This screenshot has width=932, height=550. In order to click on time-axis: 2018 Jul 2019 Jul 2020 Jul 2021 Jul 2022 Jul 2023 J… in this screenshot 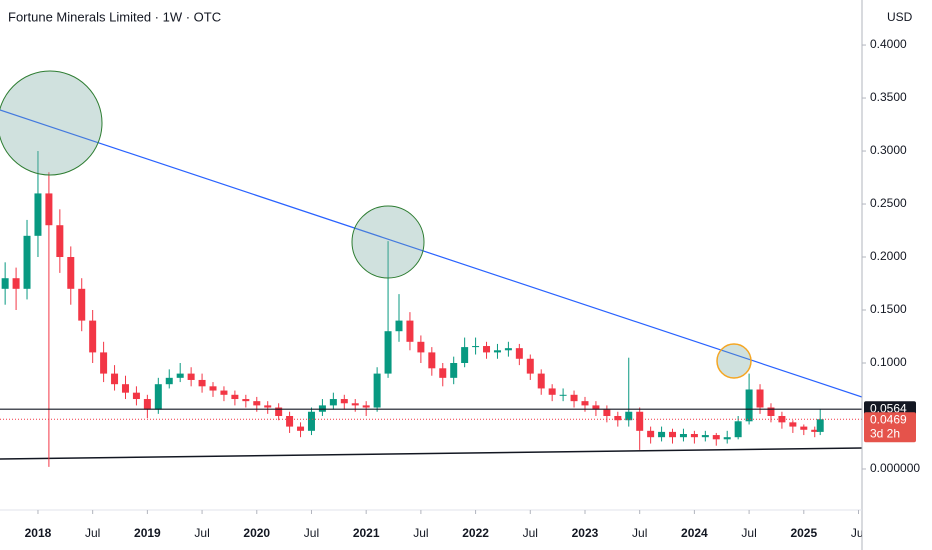, I will do `click(445, 525)`.